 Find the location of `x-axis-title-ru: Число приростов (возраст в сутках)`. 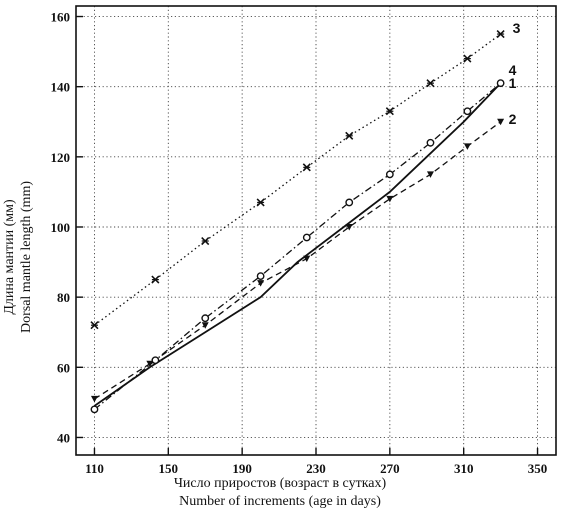

x-axis-title-ru: Число приростов (возраст в сутках) is located at coordinates (280, 483).